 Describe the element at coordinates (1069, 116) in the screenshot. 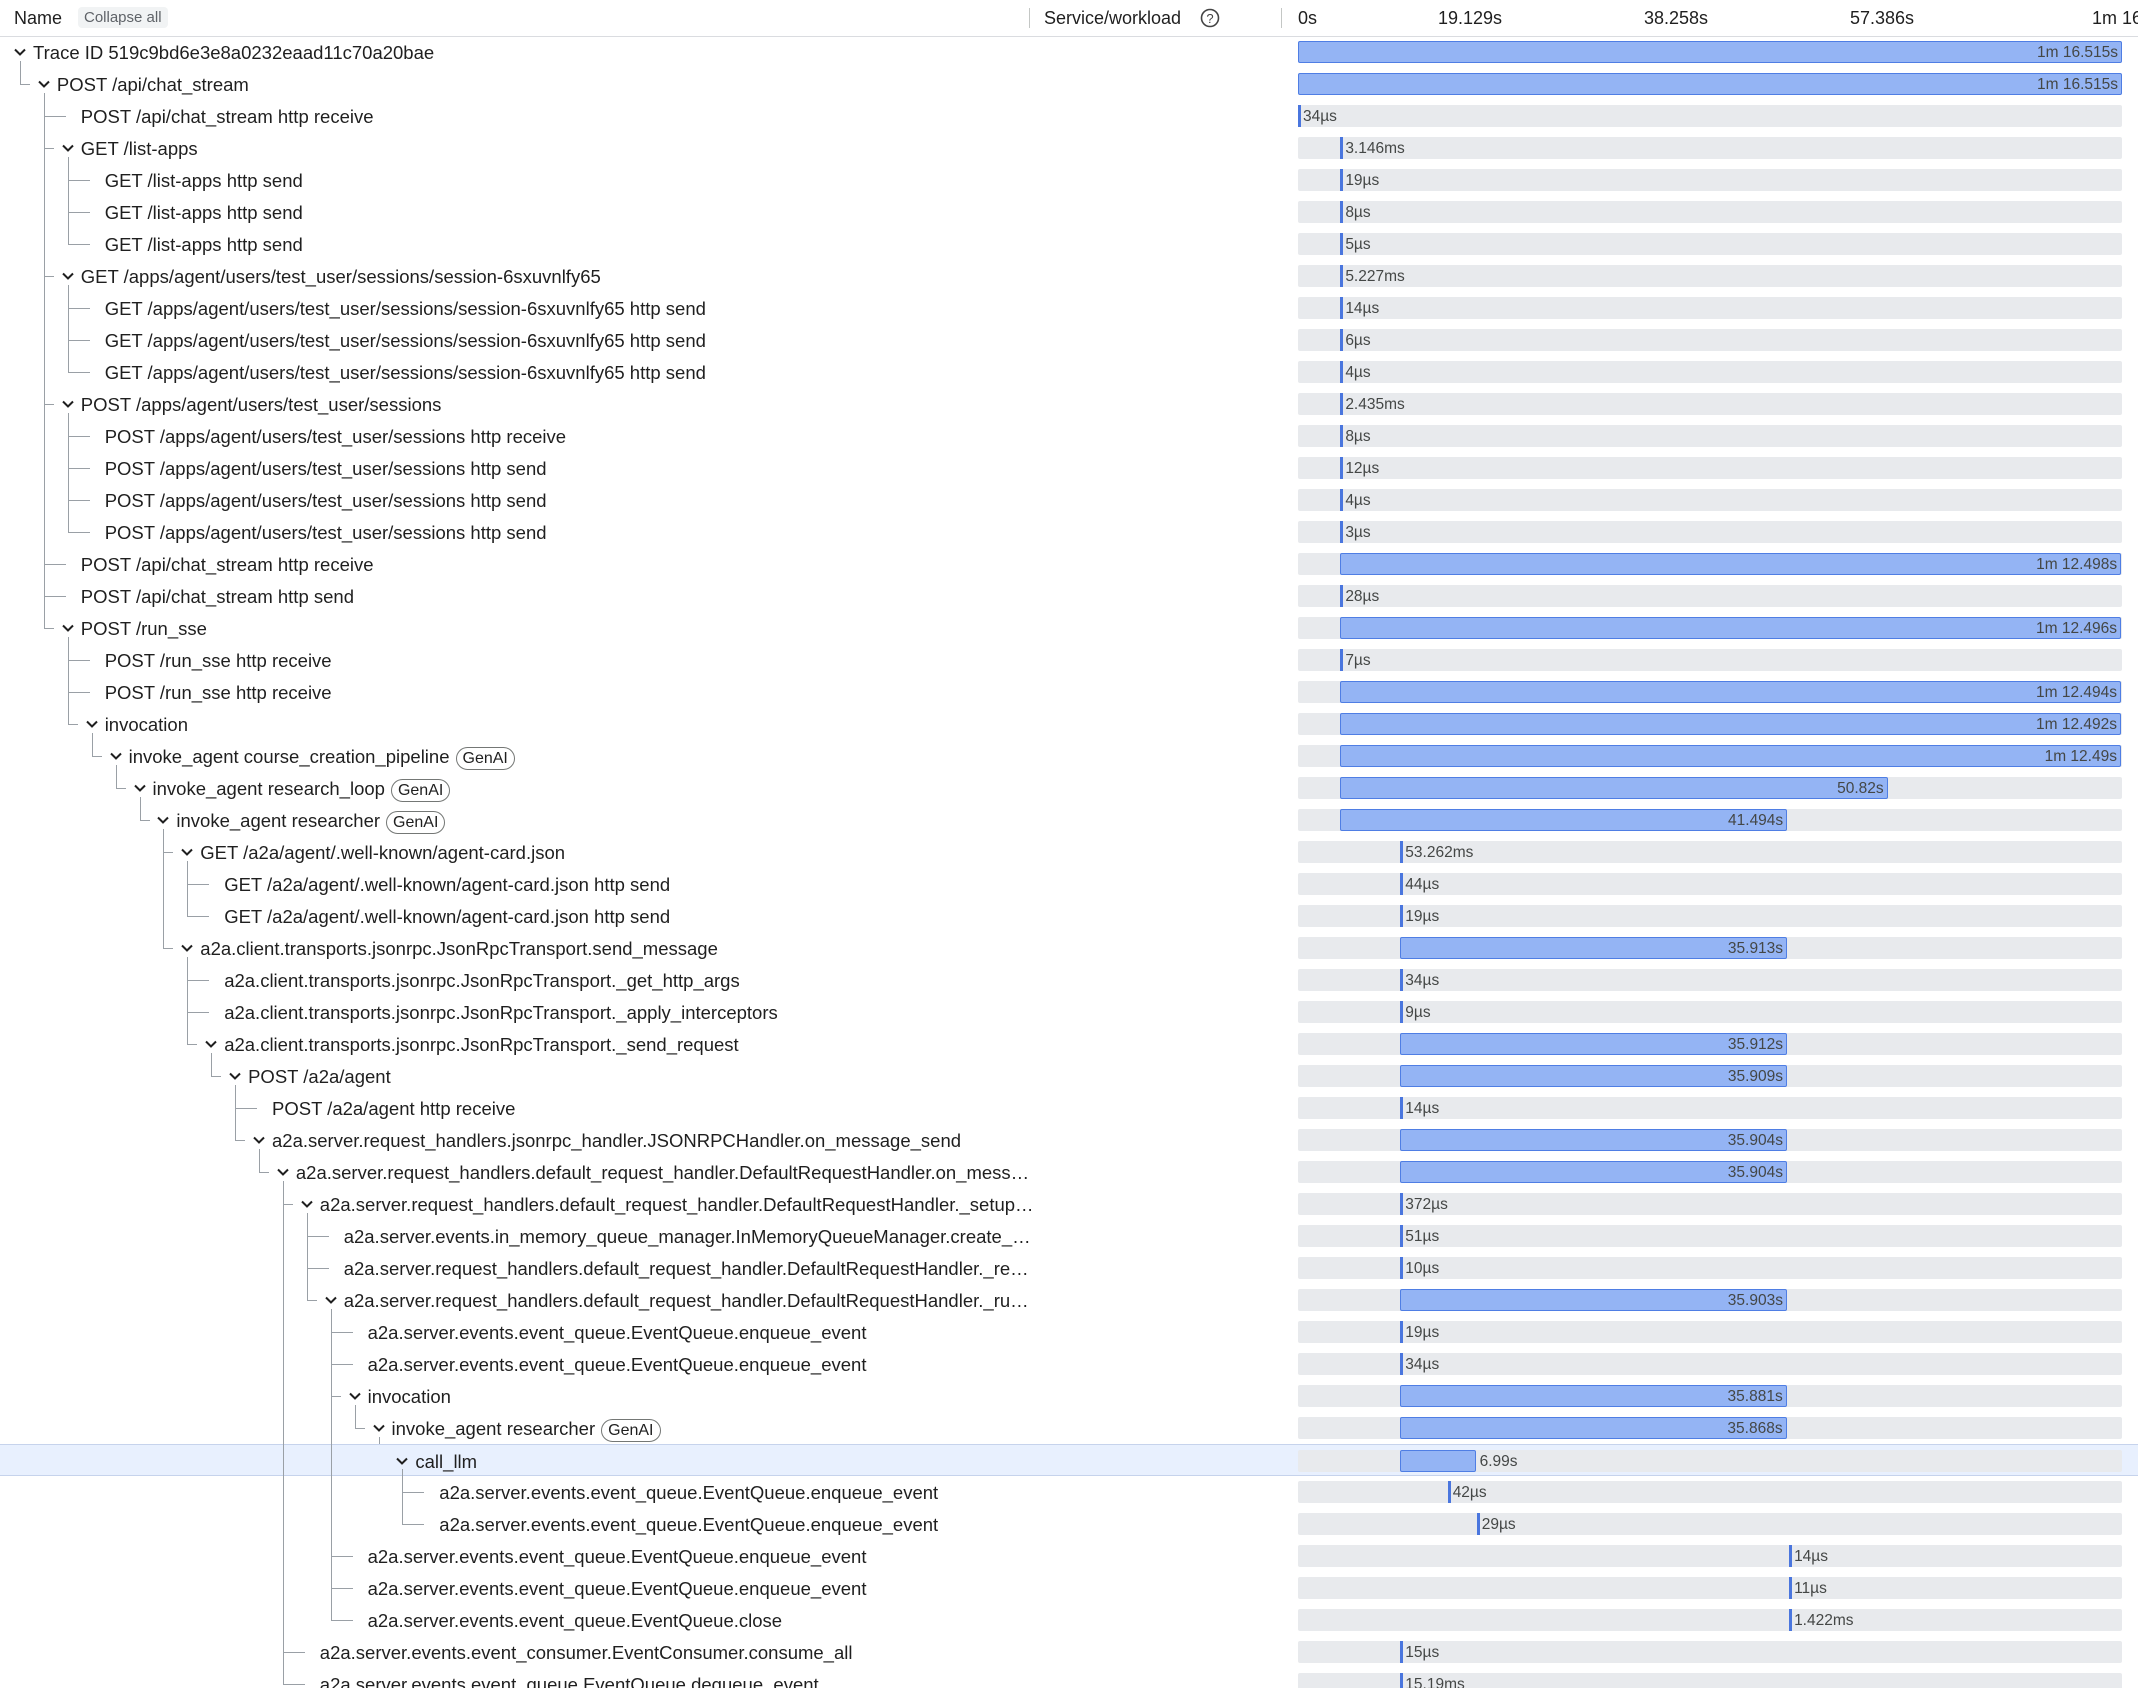

I see `span-row: POST /api/chat_stream http receive 34µs` at that location.